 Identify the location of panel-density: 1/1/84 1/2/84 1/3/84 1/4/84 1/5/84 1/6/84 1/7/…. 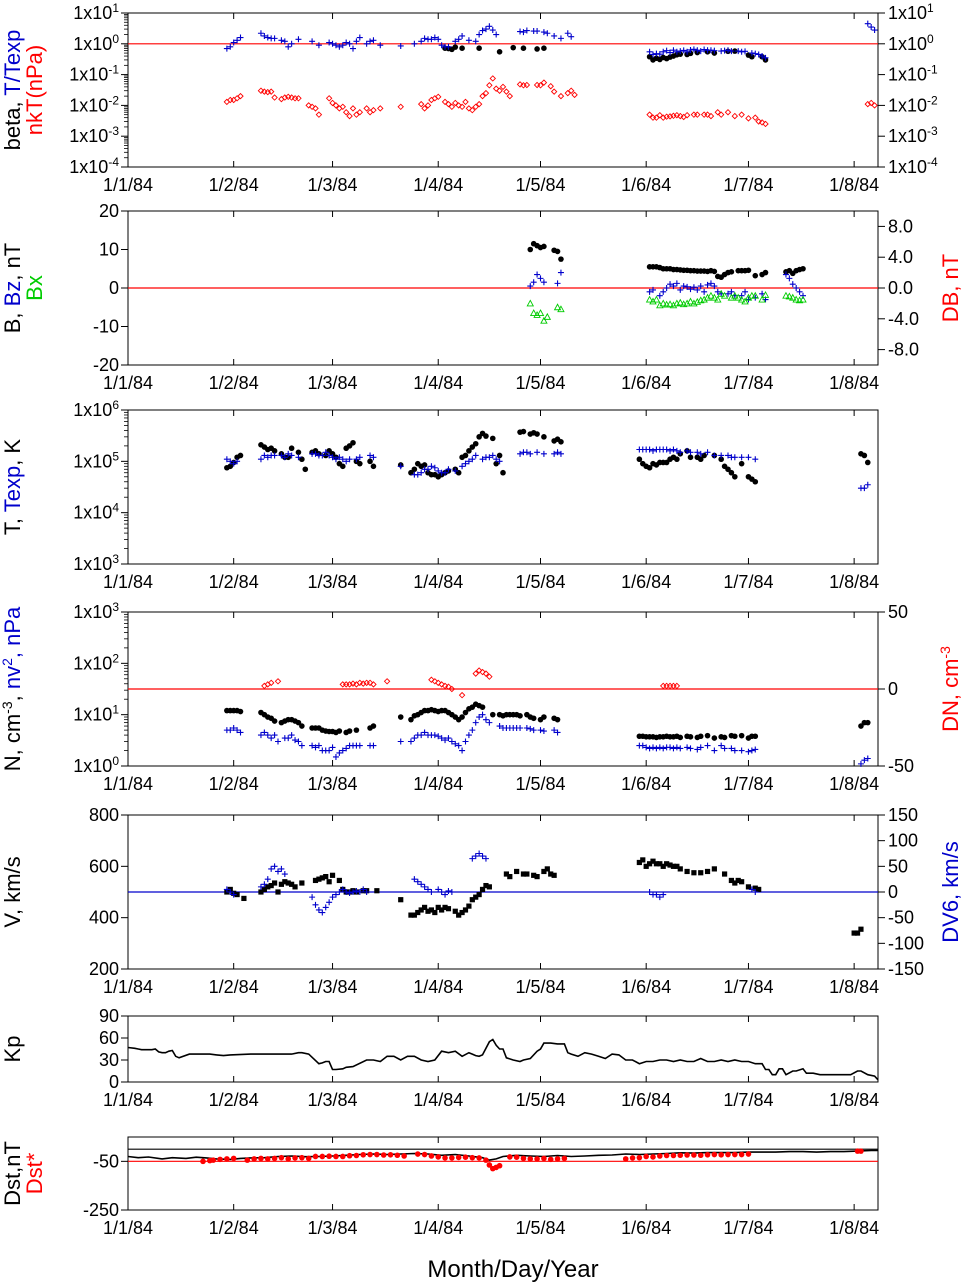
(481, 697).